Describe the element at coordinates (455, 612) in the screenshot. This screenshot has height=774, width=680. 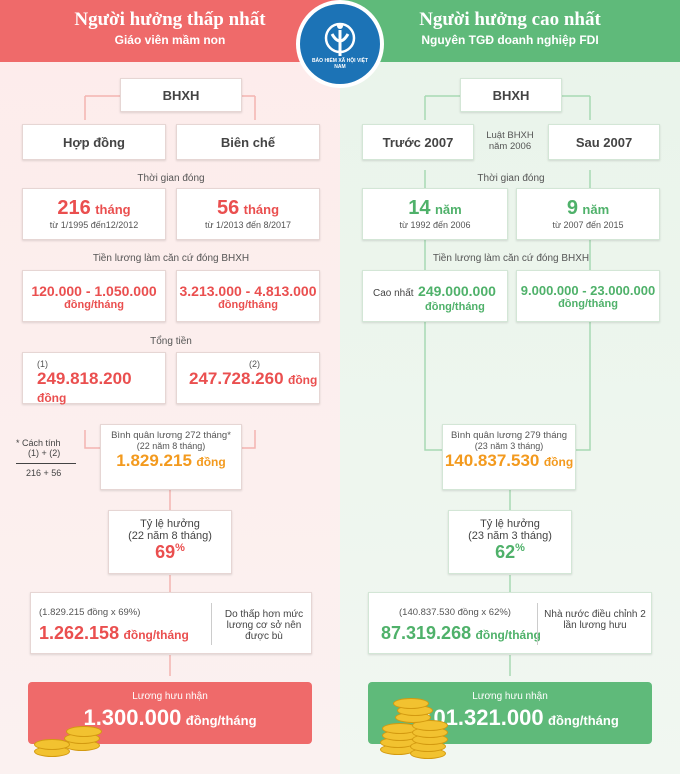
I see `right-calc-line: (140.837.530 đồng x 62%)` at that location.